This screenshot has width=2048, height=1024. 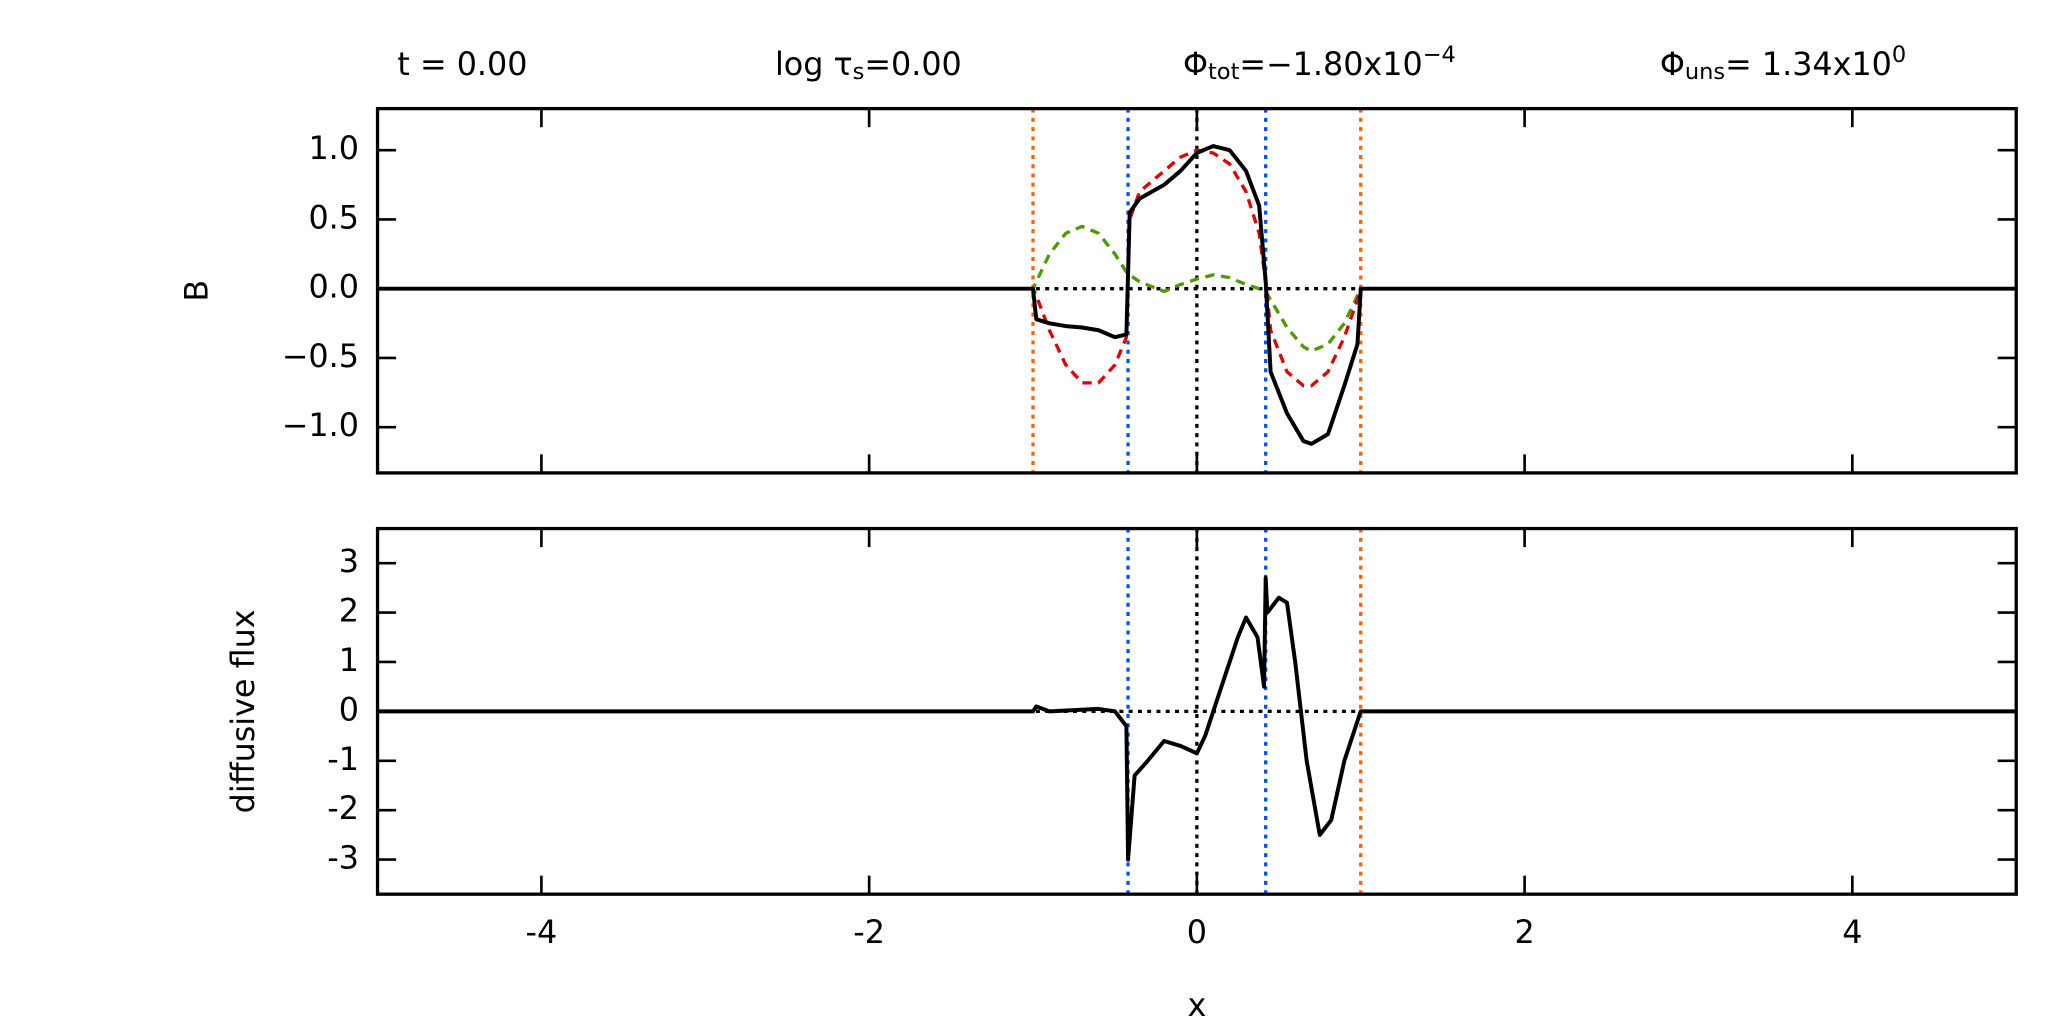 What do you see at coordinates (343, 808) in the screenshot?
I see `y-tick-label: -2` at bounding box center [343, 808].